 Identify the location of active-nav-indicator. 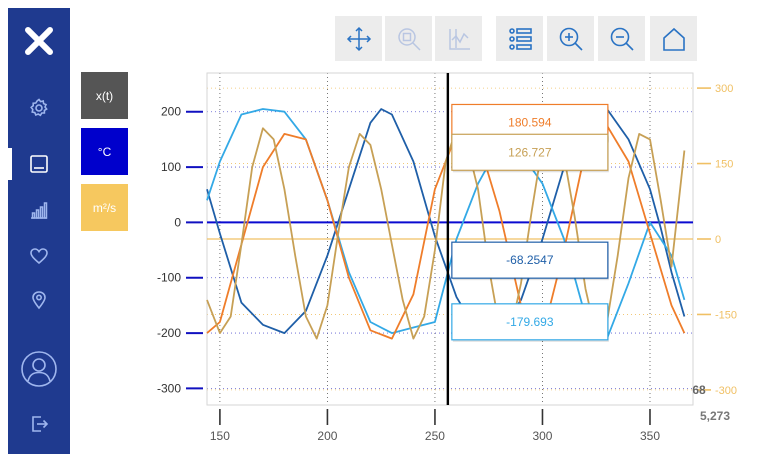
(10, 164).